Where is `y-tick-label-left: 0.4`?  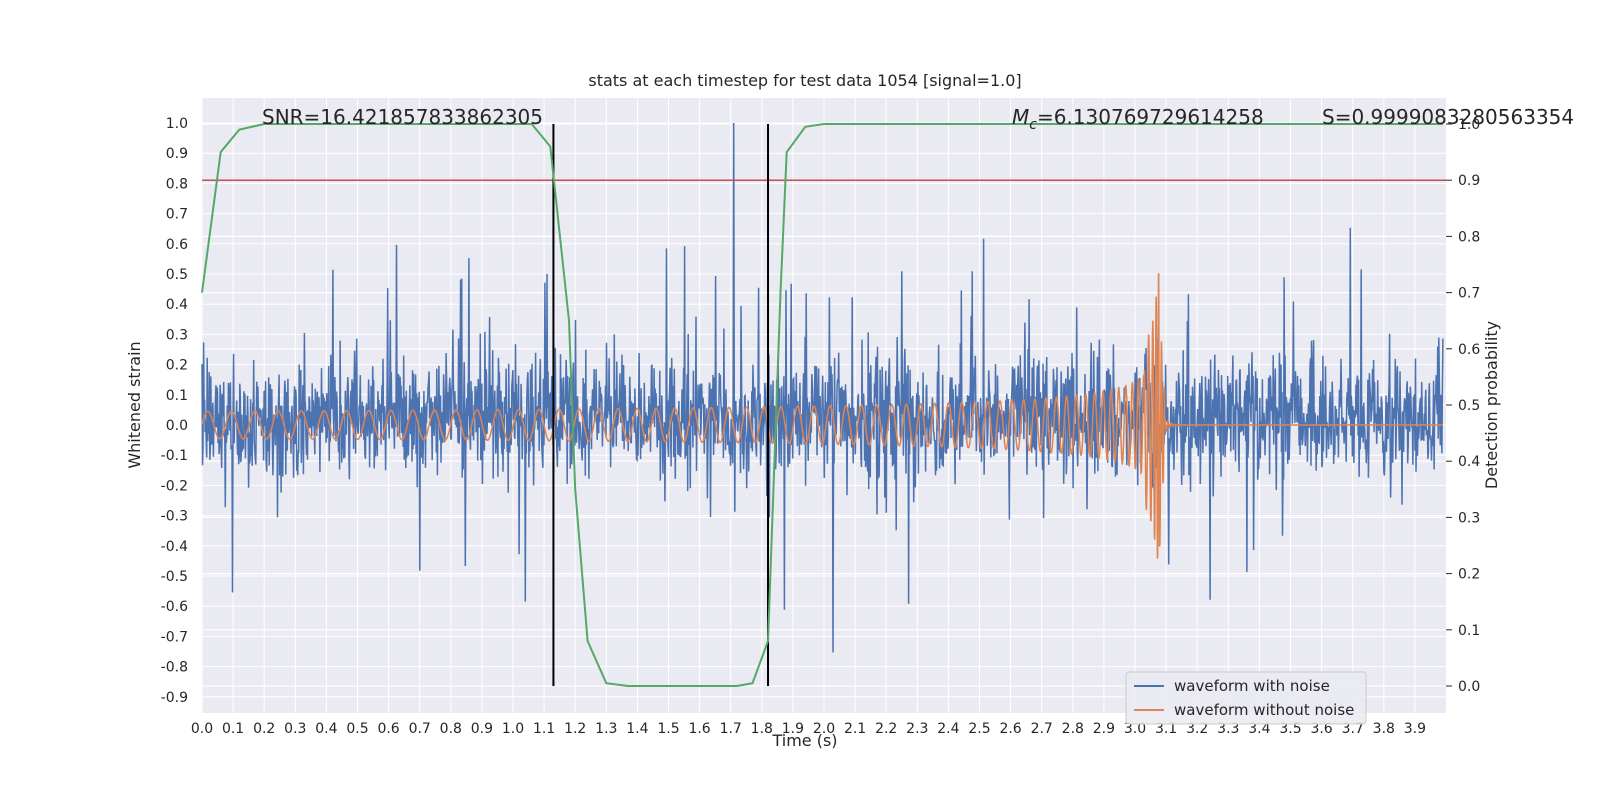 y-tick-label-left: 0.4 is located at coordinates (177, 305).